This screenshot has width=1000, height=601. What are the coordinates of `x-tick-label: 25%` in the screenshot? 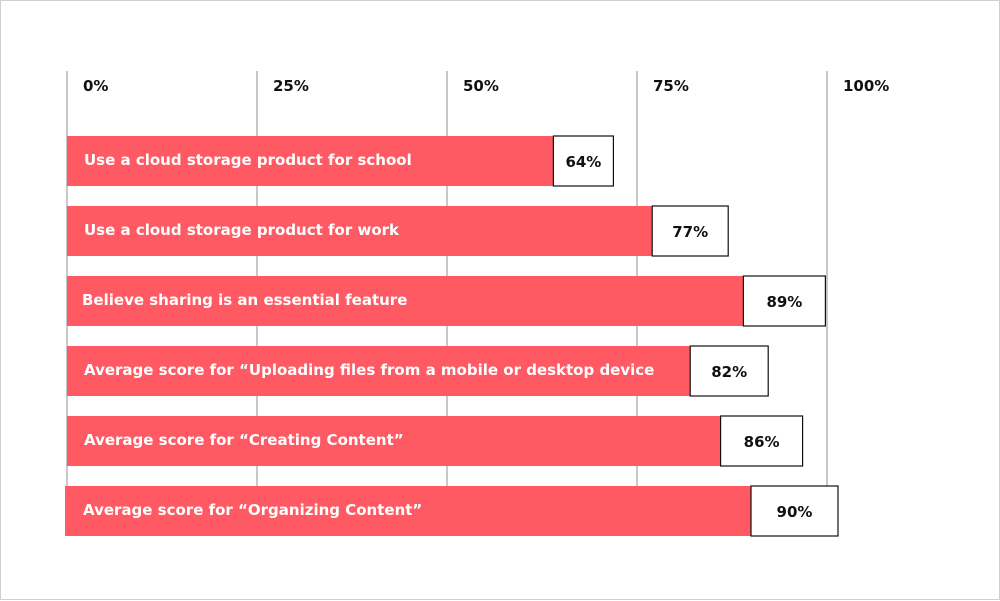 It's located at (291, 86).